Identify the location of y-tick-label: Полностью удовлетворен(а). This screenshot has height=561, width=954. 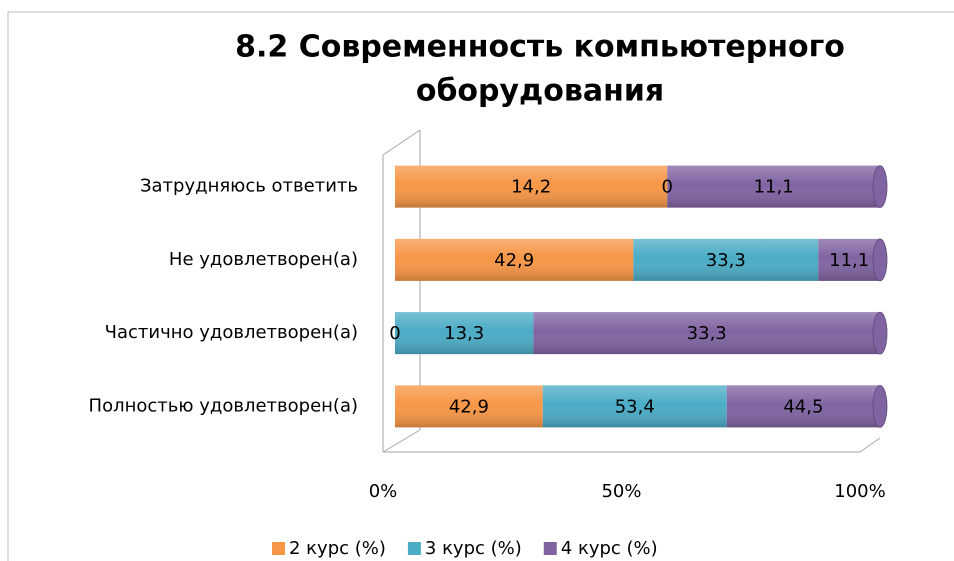
(223, 405).